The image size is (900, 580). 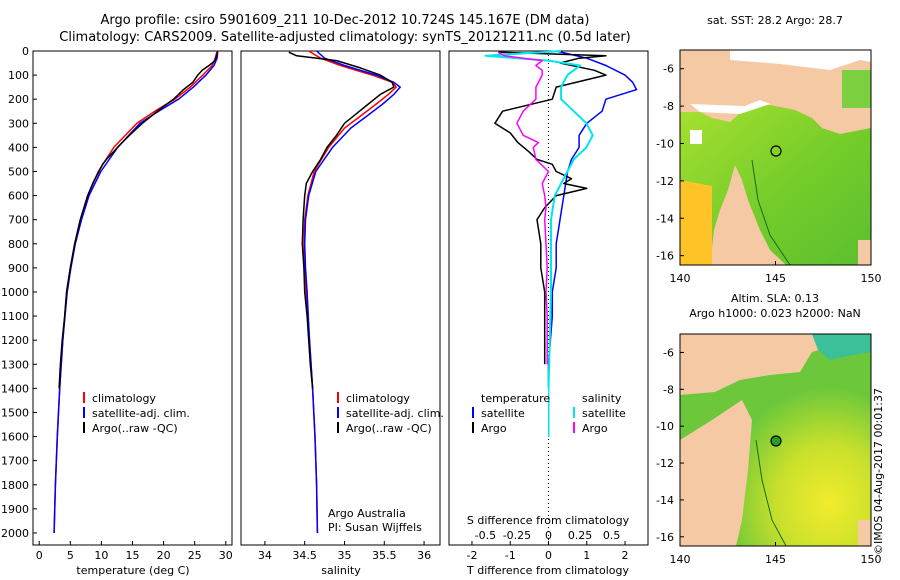 I want to click on depth-tick-label: 500, so click(x=18, y=171).